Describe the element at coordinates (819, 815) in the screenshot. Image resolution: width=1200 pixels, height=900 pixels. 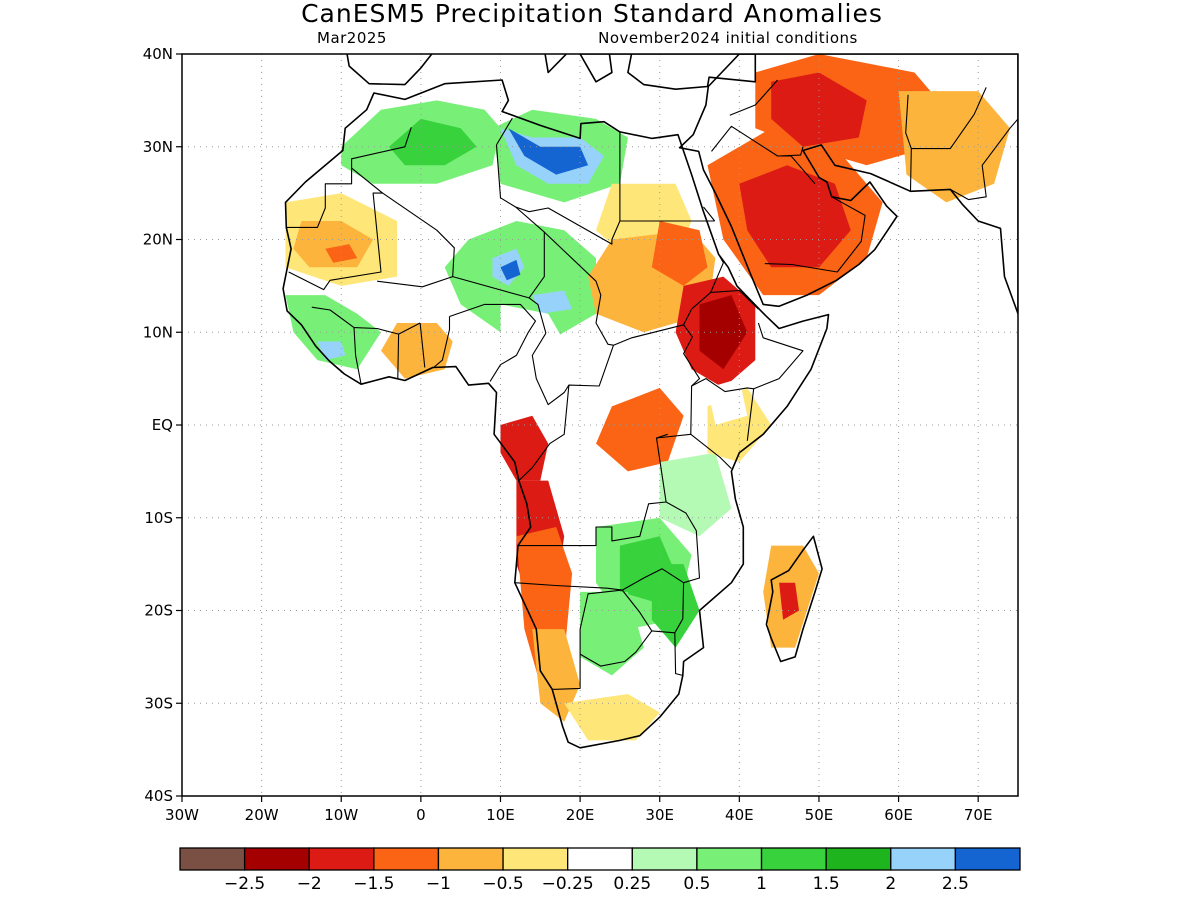
I see `lon-tick-label: 50E` at that location.